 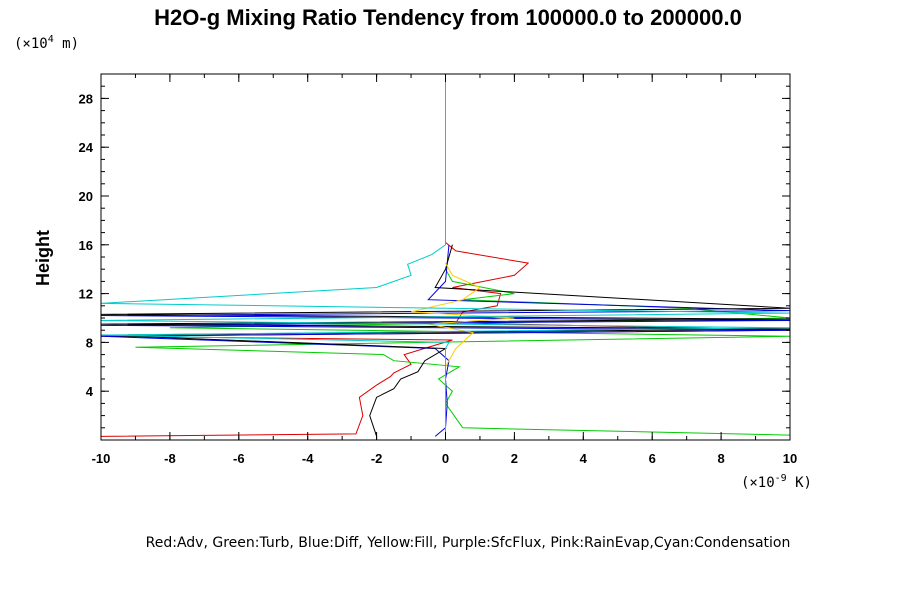 What do you see at coordinates (584, 458) in the screenshot?
I see `x-tick-label: 4` at bounding box center [584, 458].